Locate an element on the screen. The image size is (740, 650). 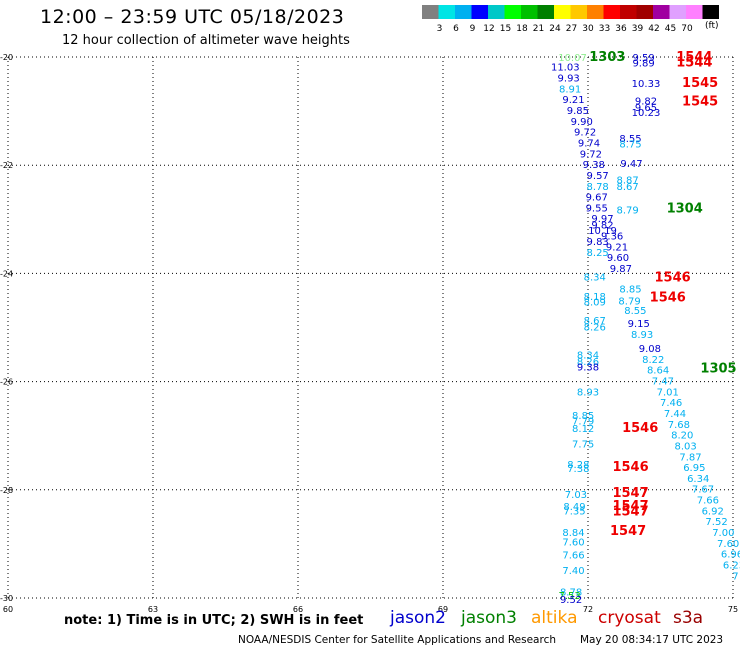
wave-height-label: 9.90 is located at coordinates (582, 122).